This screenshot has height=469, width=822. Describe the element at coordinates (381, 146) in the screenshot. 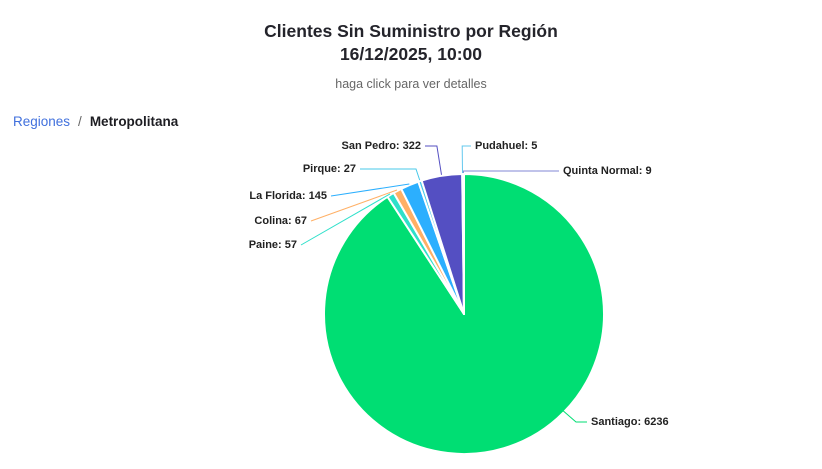

I see `slice-label-san-pedro: San Pedro: 322` at that location.